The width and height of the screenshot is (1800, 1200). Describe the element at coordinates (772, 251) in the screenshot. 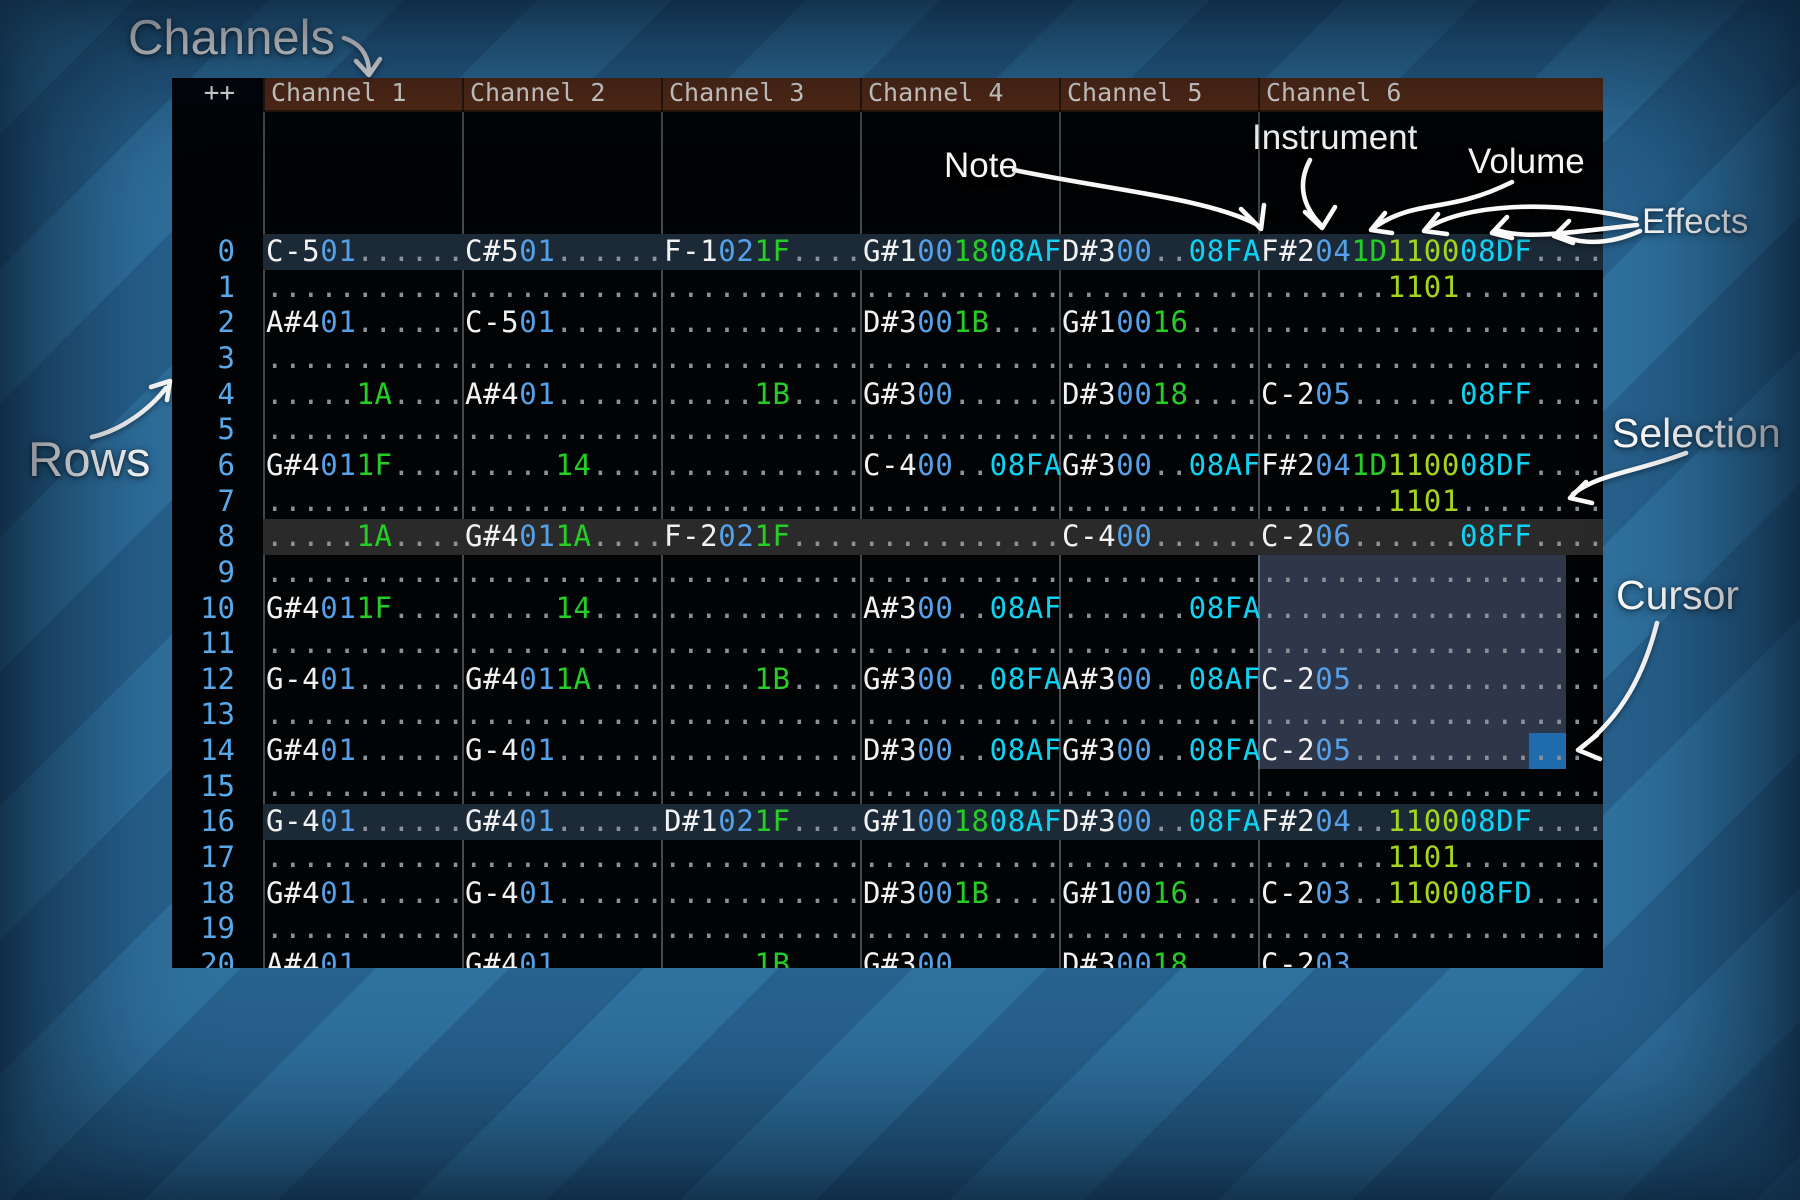

I see `pattern-cell: 1F` at that location.